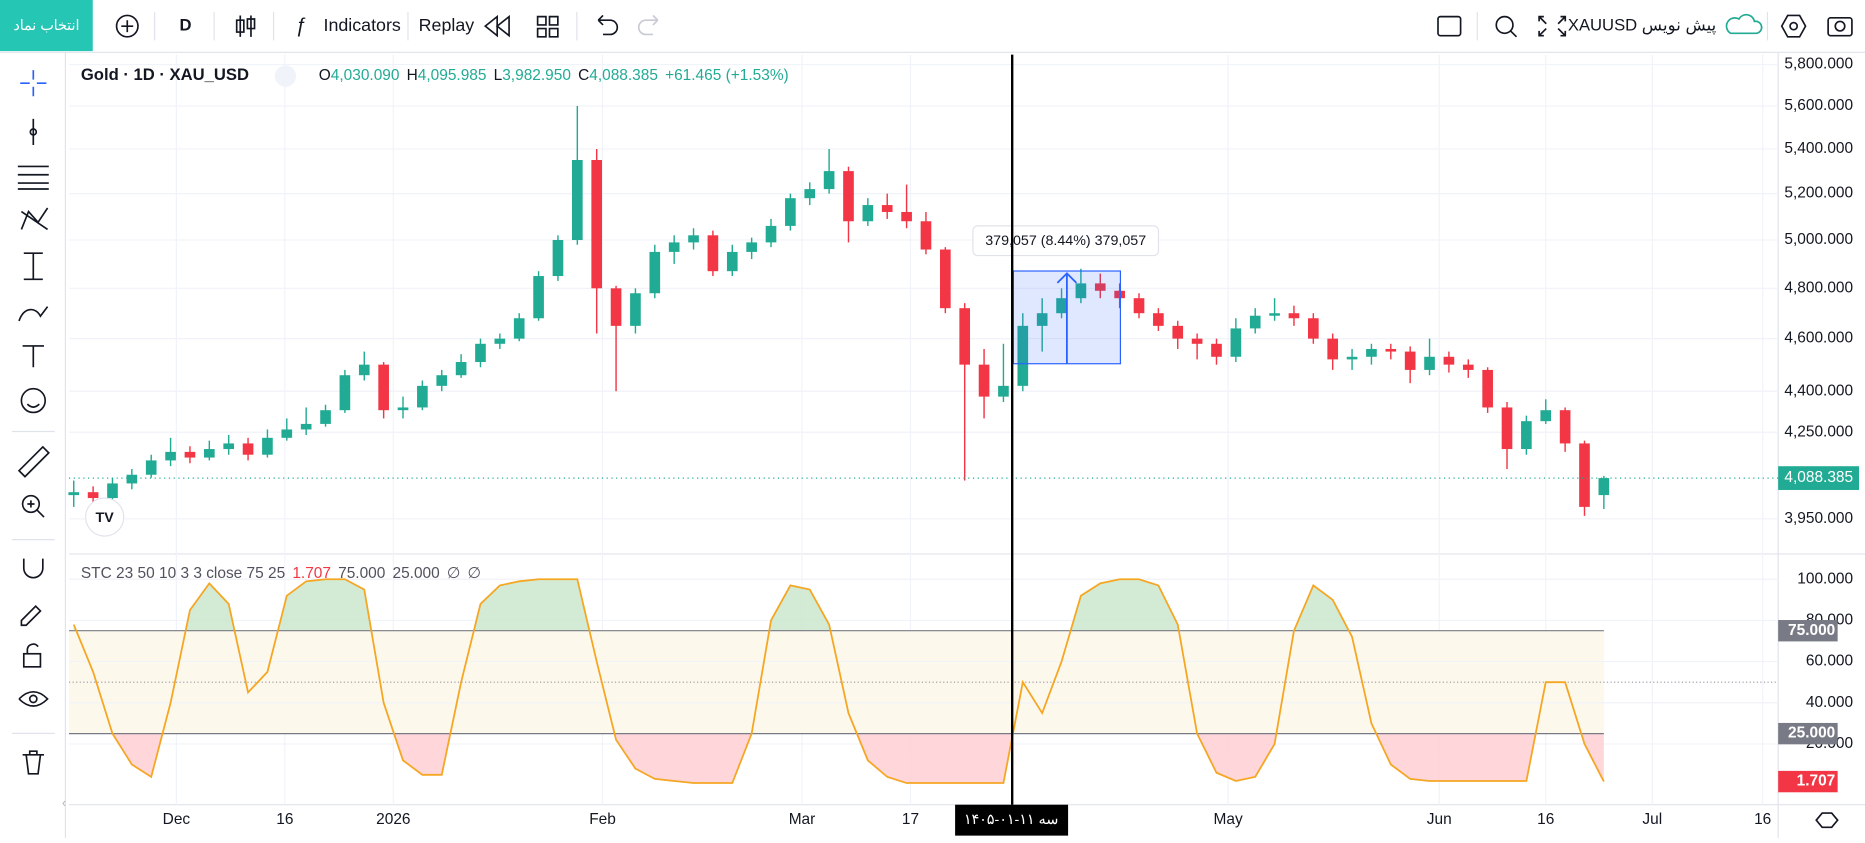 The height and width of the screenshot is (843, 1865). Describe the element at coordinates (64, 802) in the screenshot. I see `collapse-toggle: ‹` at that location.